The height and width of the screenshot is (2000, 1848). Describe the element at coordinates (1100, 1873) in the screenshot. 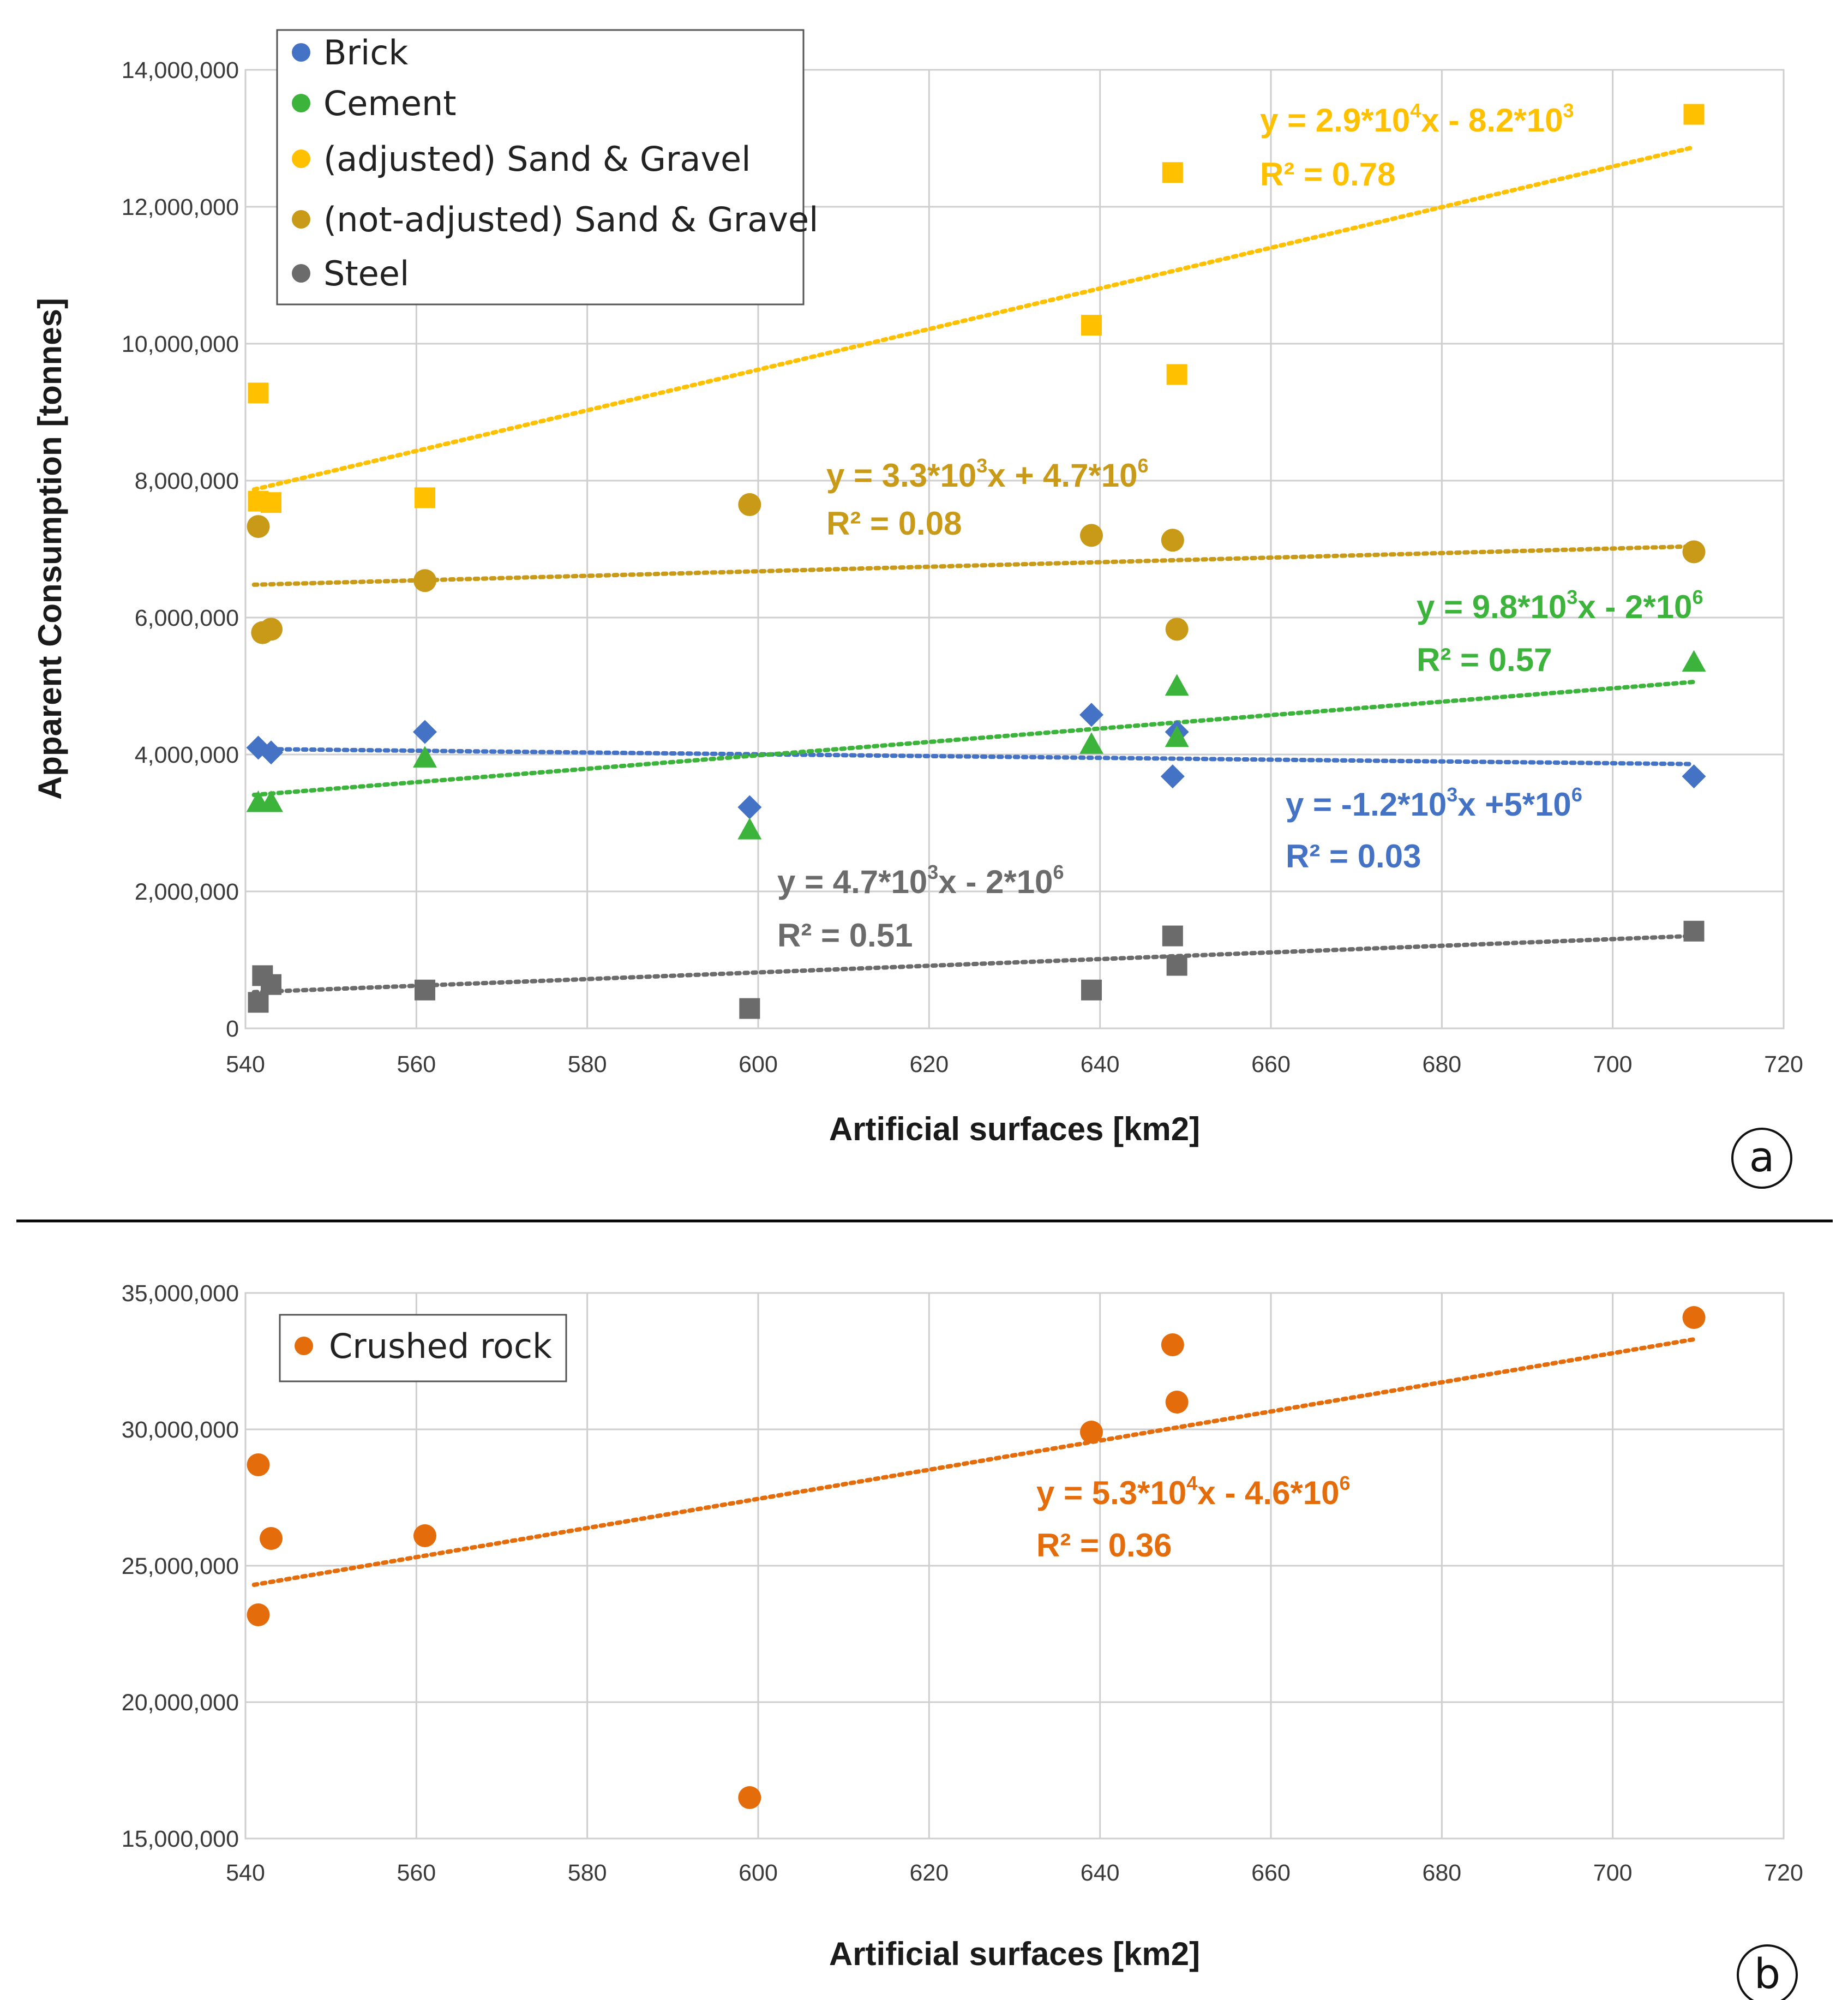

I see `x-tick-label: 640` at that location.